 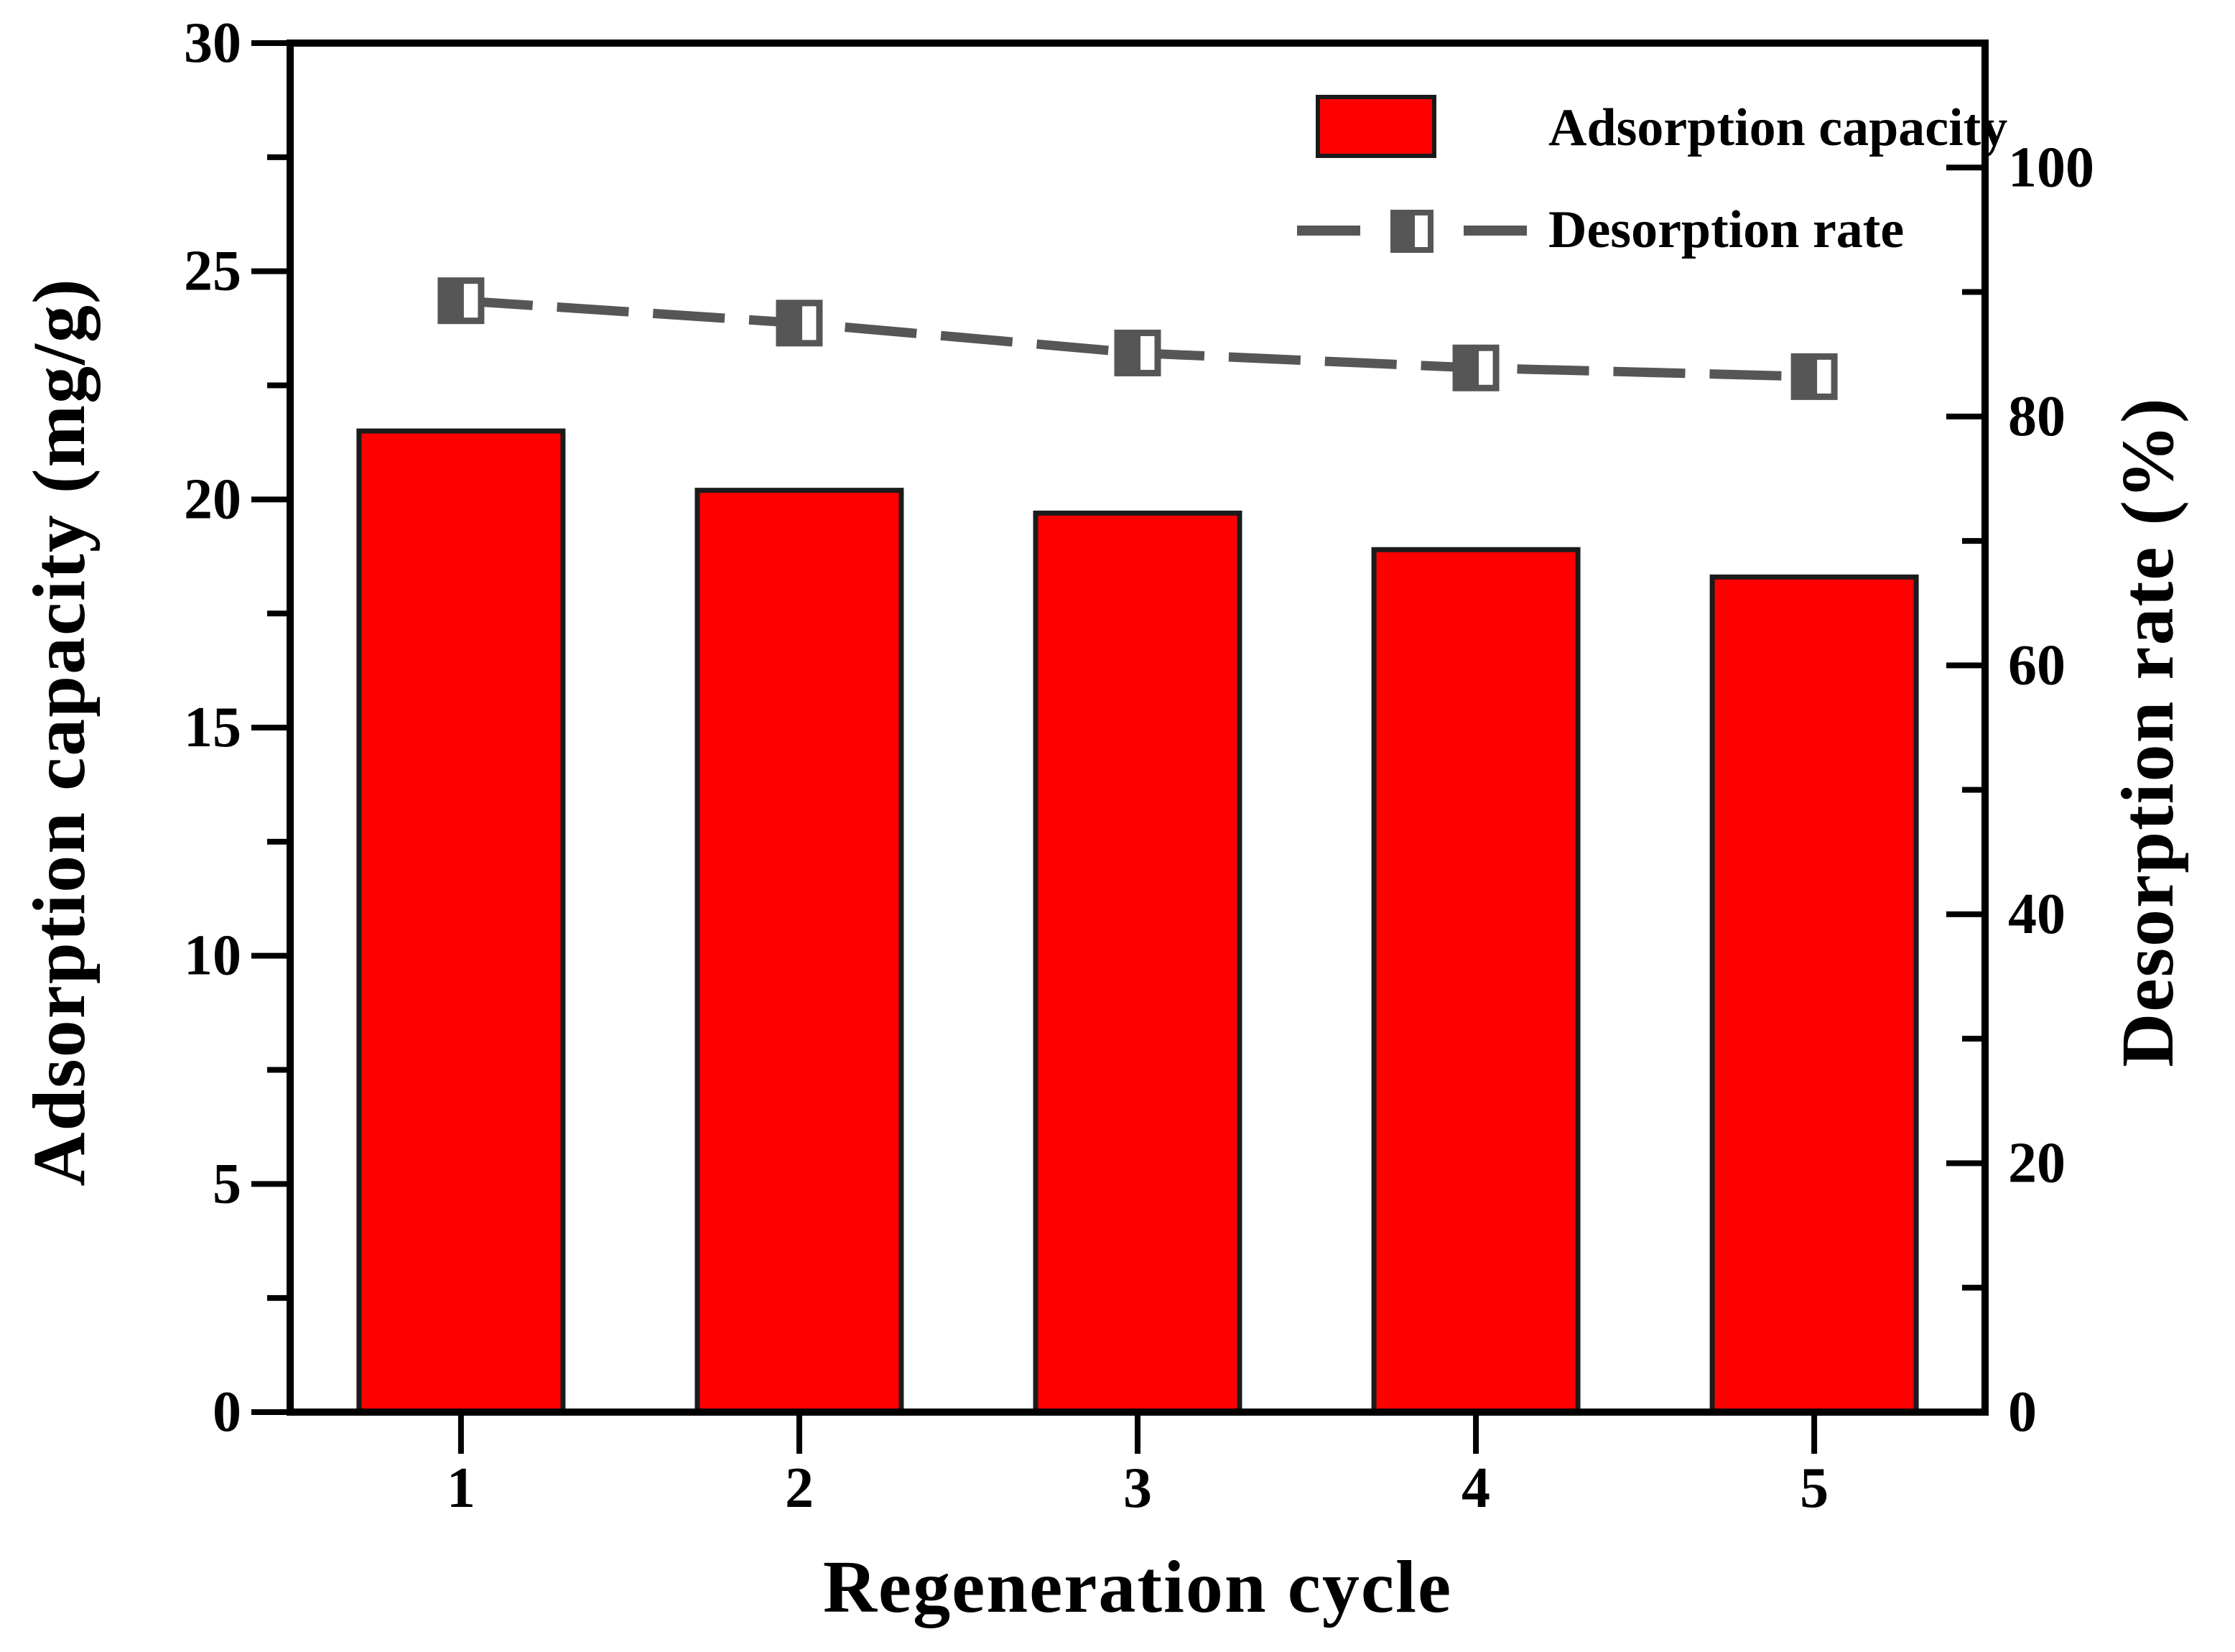 What do you see at coordinates (227, 1412) in the screenshot?
I see `left-axis-tick-label: 0` at bounding box center [227, 1412].